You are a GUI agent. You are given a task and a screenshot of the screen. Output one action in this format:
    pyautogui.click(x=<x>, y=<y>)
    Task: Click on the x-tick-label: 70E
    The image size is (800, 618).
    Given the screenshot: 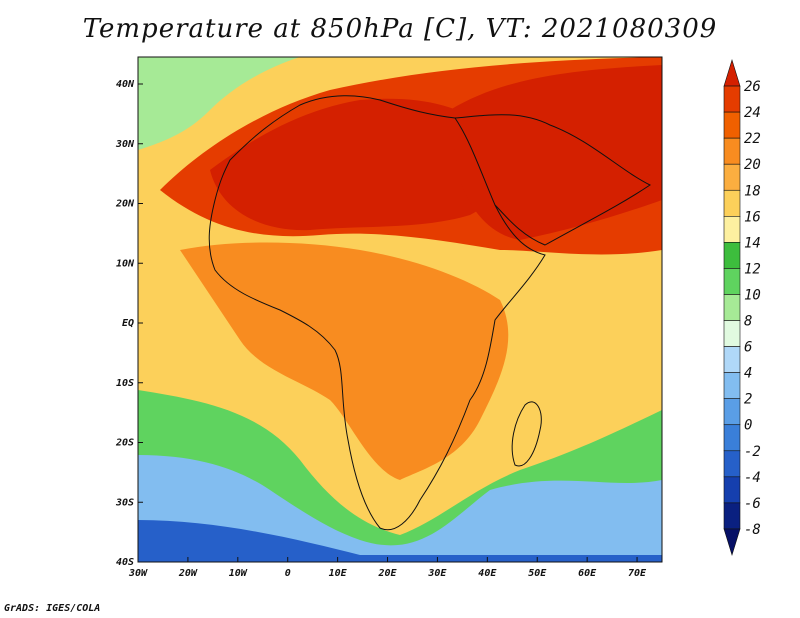 What is the action you would take?
    pyautogui.click(x=637, y=573)
    